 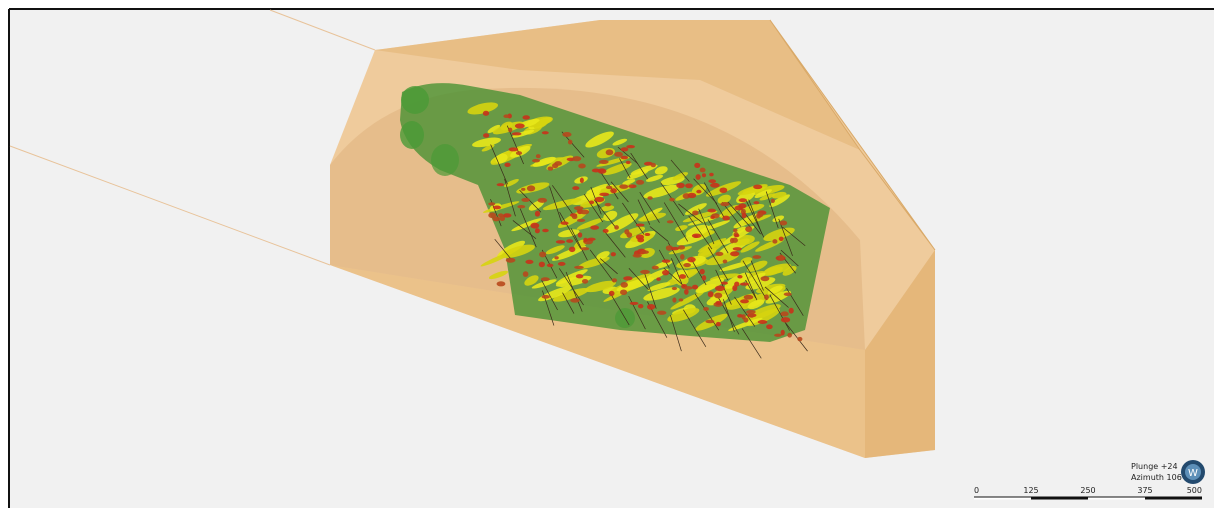 What do you see at coordinates (1194, 490) in the screenshot?
I see `scale-label: 500` at bounding box center [1194, 490].